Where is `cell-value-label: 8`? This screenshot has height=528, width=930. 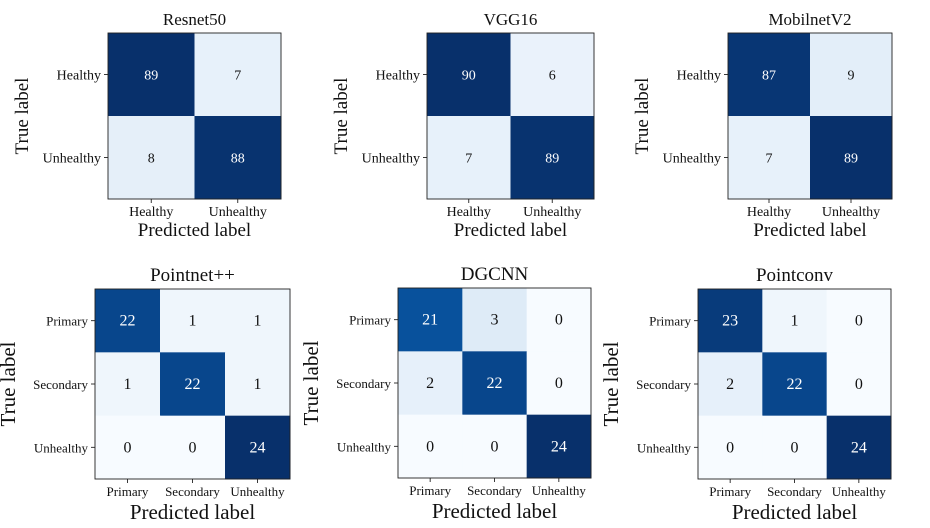
cell-value-label: 8 is located at coordinates (151, 159).